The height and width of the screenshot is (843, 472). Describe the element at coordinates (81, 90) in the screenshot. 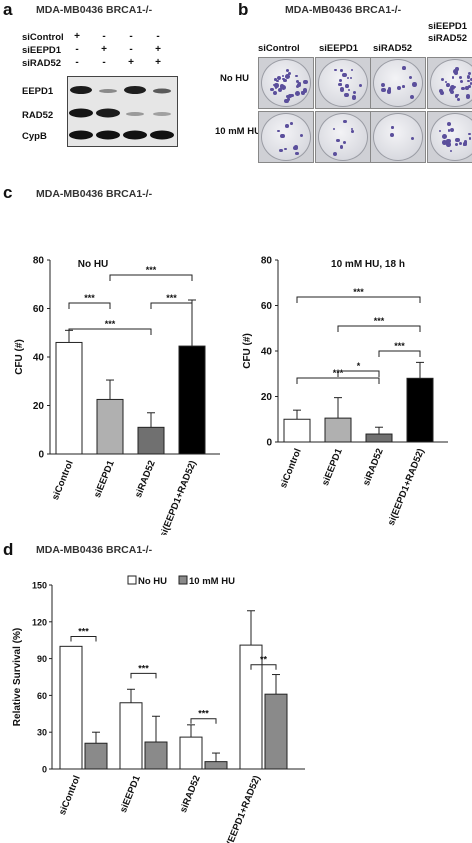

I see `band-eepd1-lane1` at that location.